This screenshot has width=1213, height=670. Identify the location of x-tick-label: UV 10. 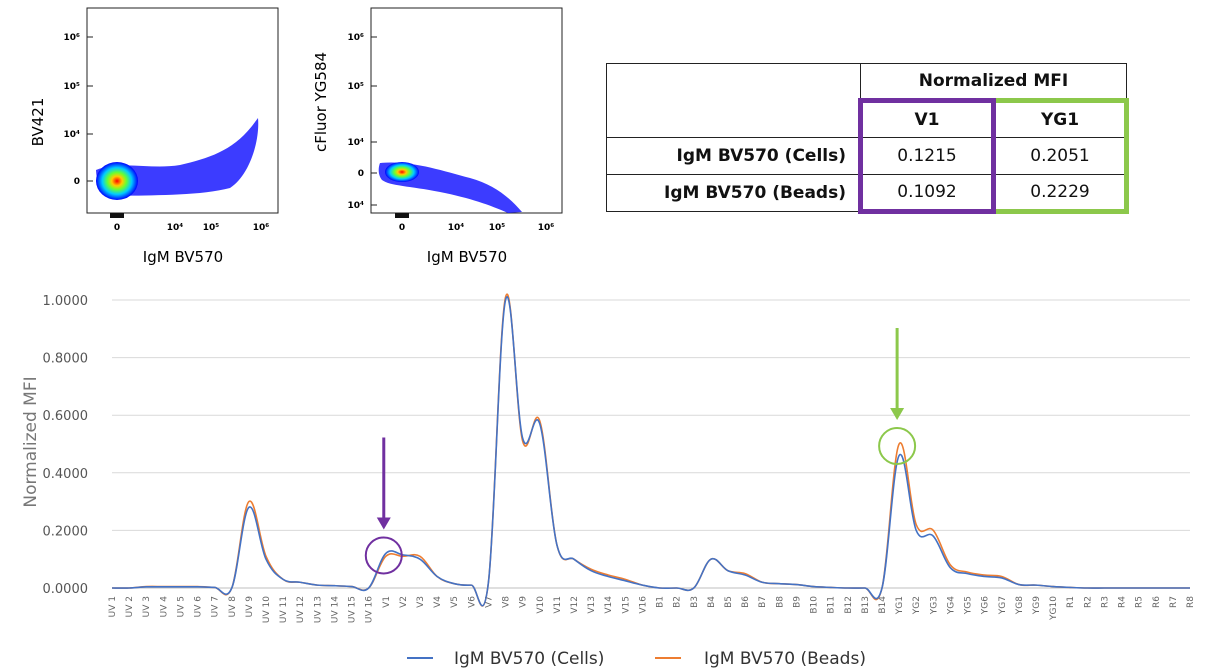
(267, 609).